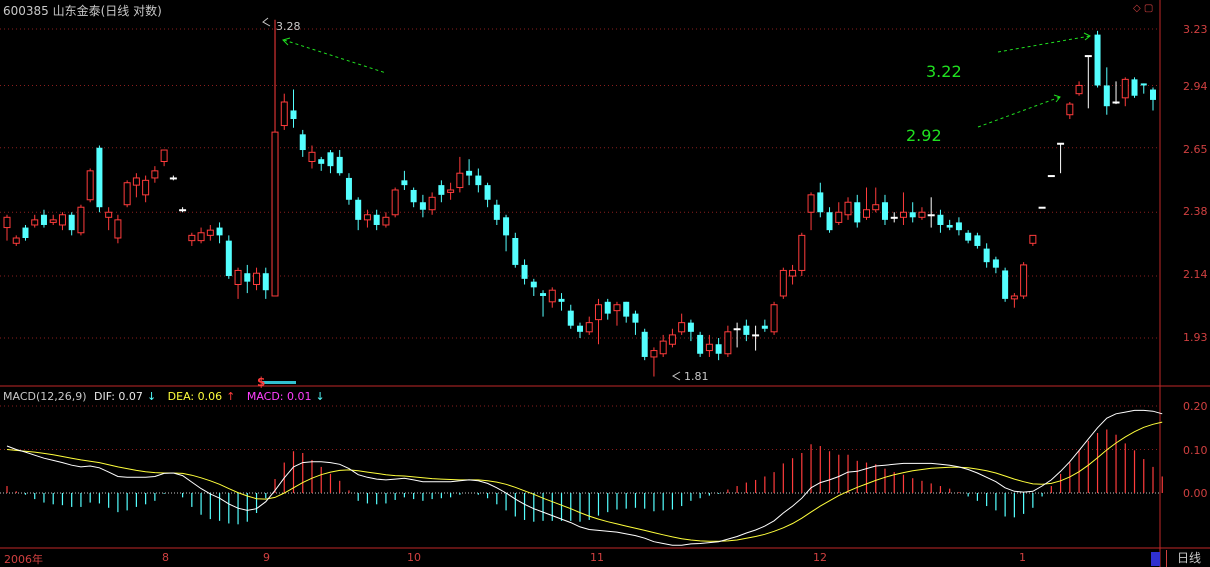 This screenshot has width=1210, height=567. I want to click on macd-tick: 0.00, so click(1195, 493).